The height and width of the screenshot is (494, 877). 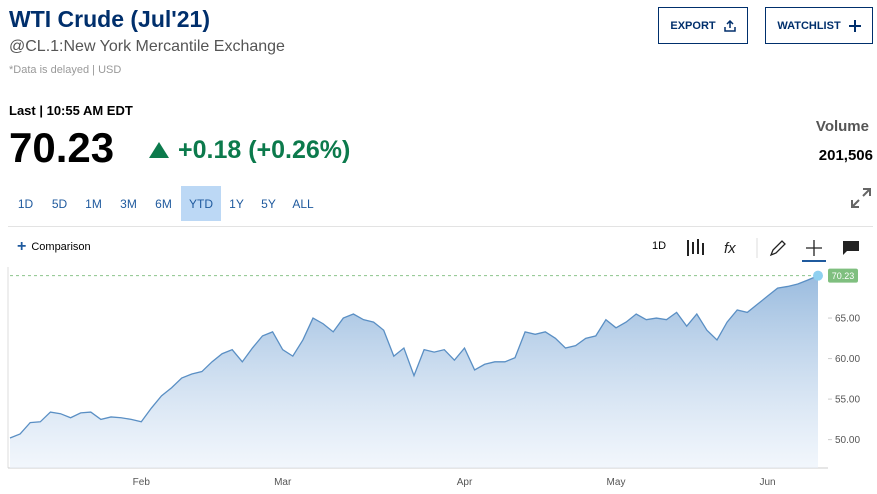 I want to click on plus: +, so click(x=22, y=246).